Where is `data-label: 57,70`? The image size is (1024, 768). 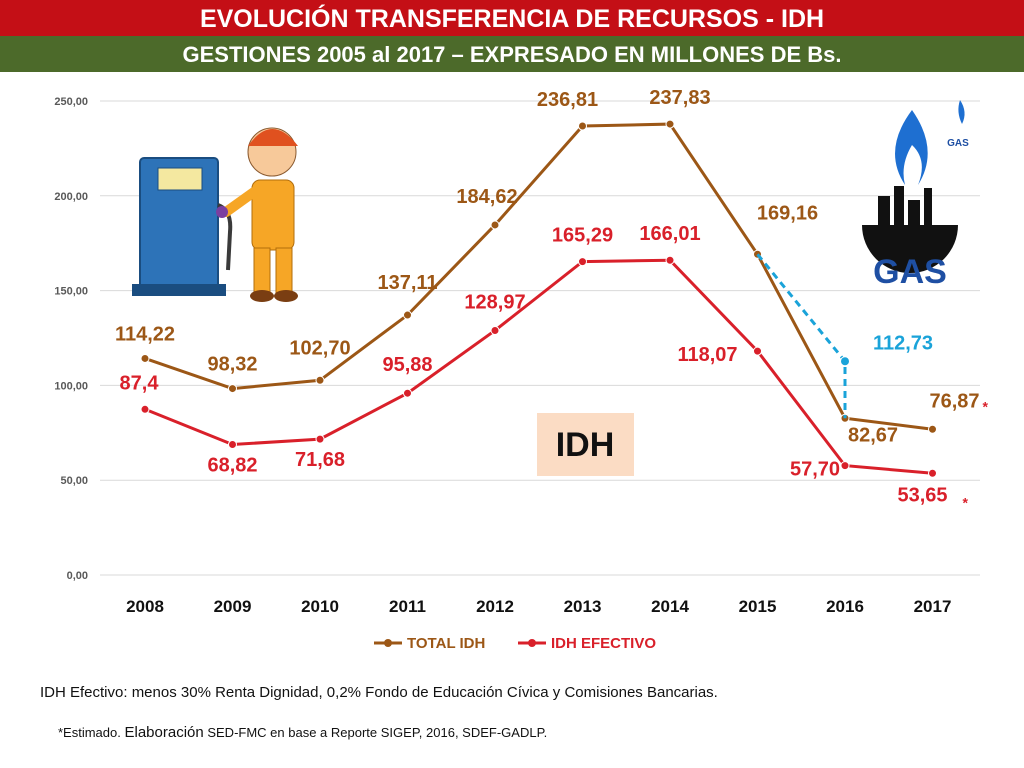 data-label: 57,70 is located at coordinates (815, 470).